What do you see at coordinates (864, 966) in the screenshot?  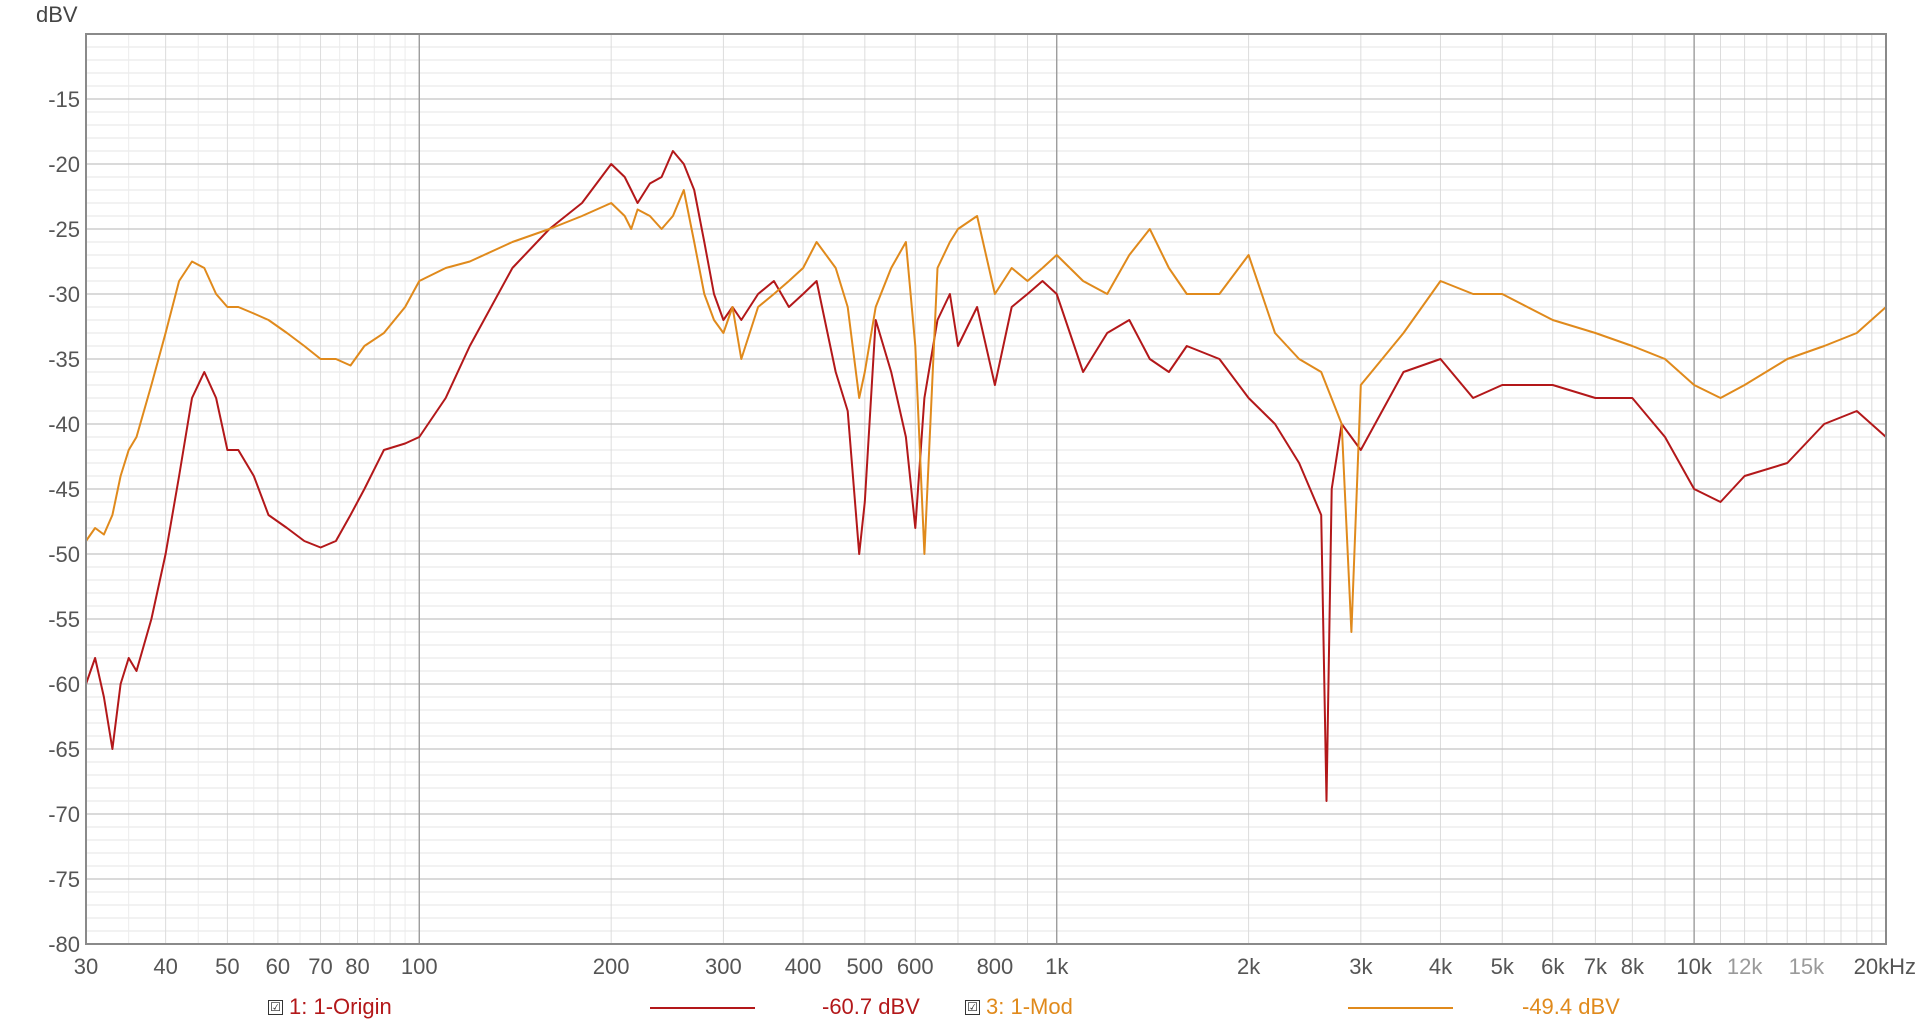 I see `x-tick-label: 500` at bounding box center [864, 966].